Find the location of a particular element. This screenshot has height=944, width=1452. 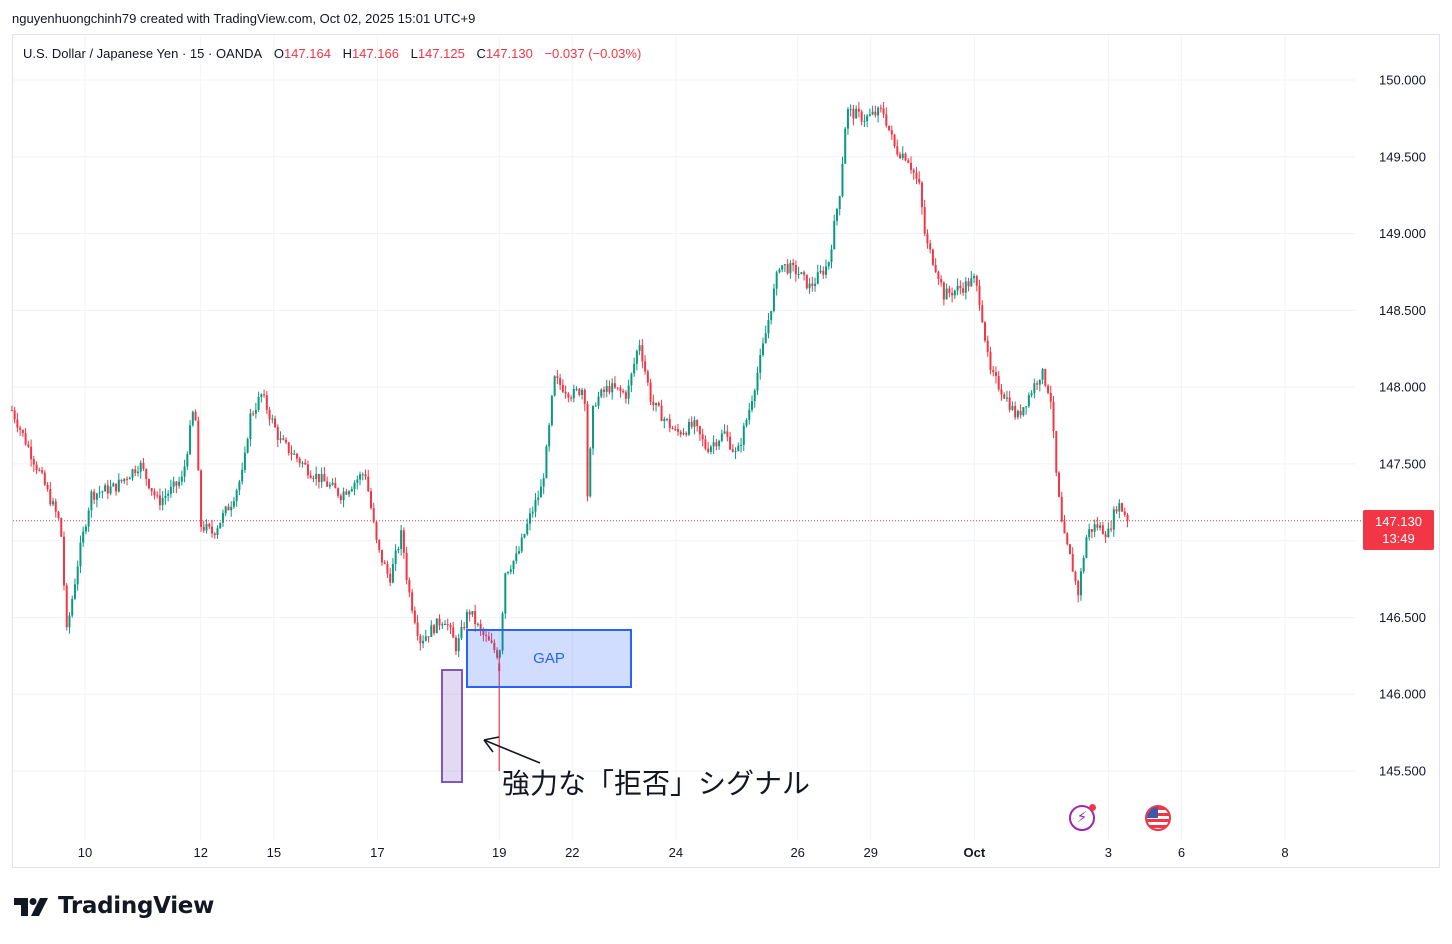

time-tick-label: 22 is located at coordinates (572, 852).